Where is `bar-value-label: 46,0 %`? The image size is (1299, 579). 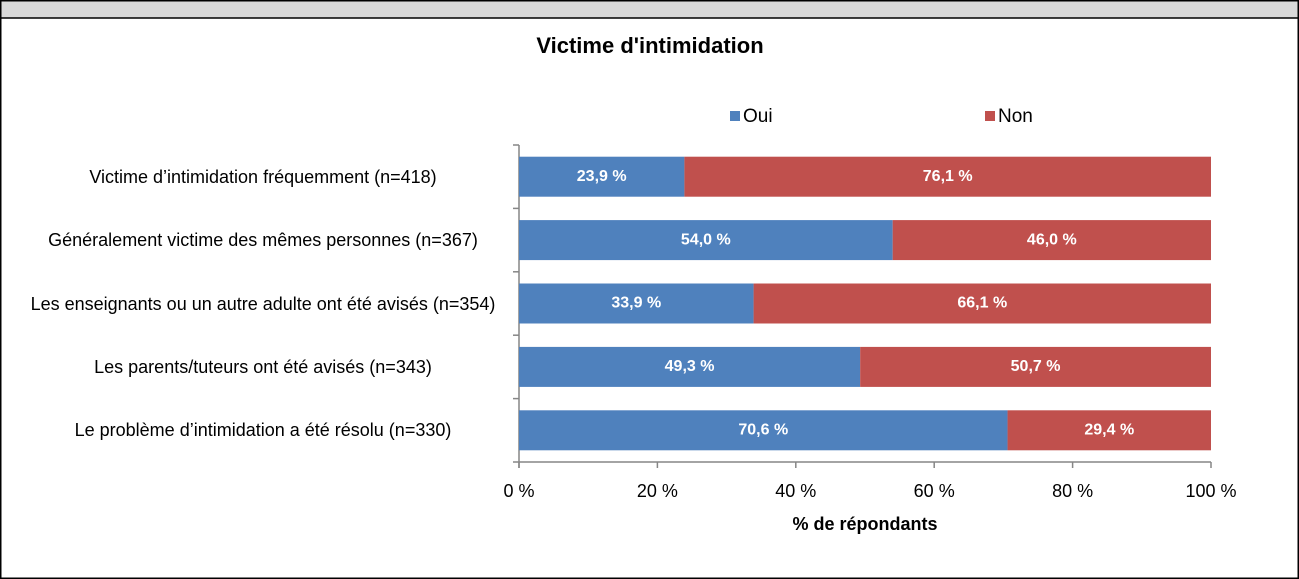
bar-value-label: 46,0 % is located at coordinates (1052, 239).